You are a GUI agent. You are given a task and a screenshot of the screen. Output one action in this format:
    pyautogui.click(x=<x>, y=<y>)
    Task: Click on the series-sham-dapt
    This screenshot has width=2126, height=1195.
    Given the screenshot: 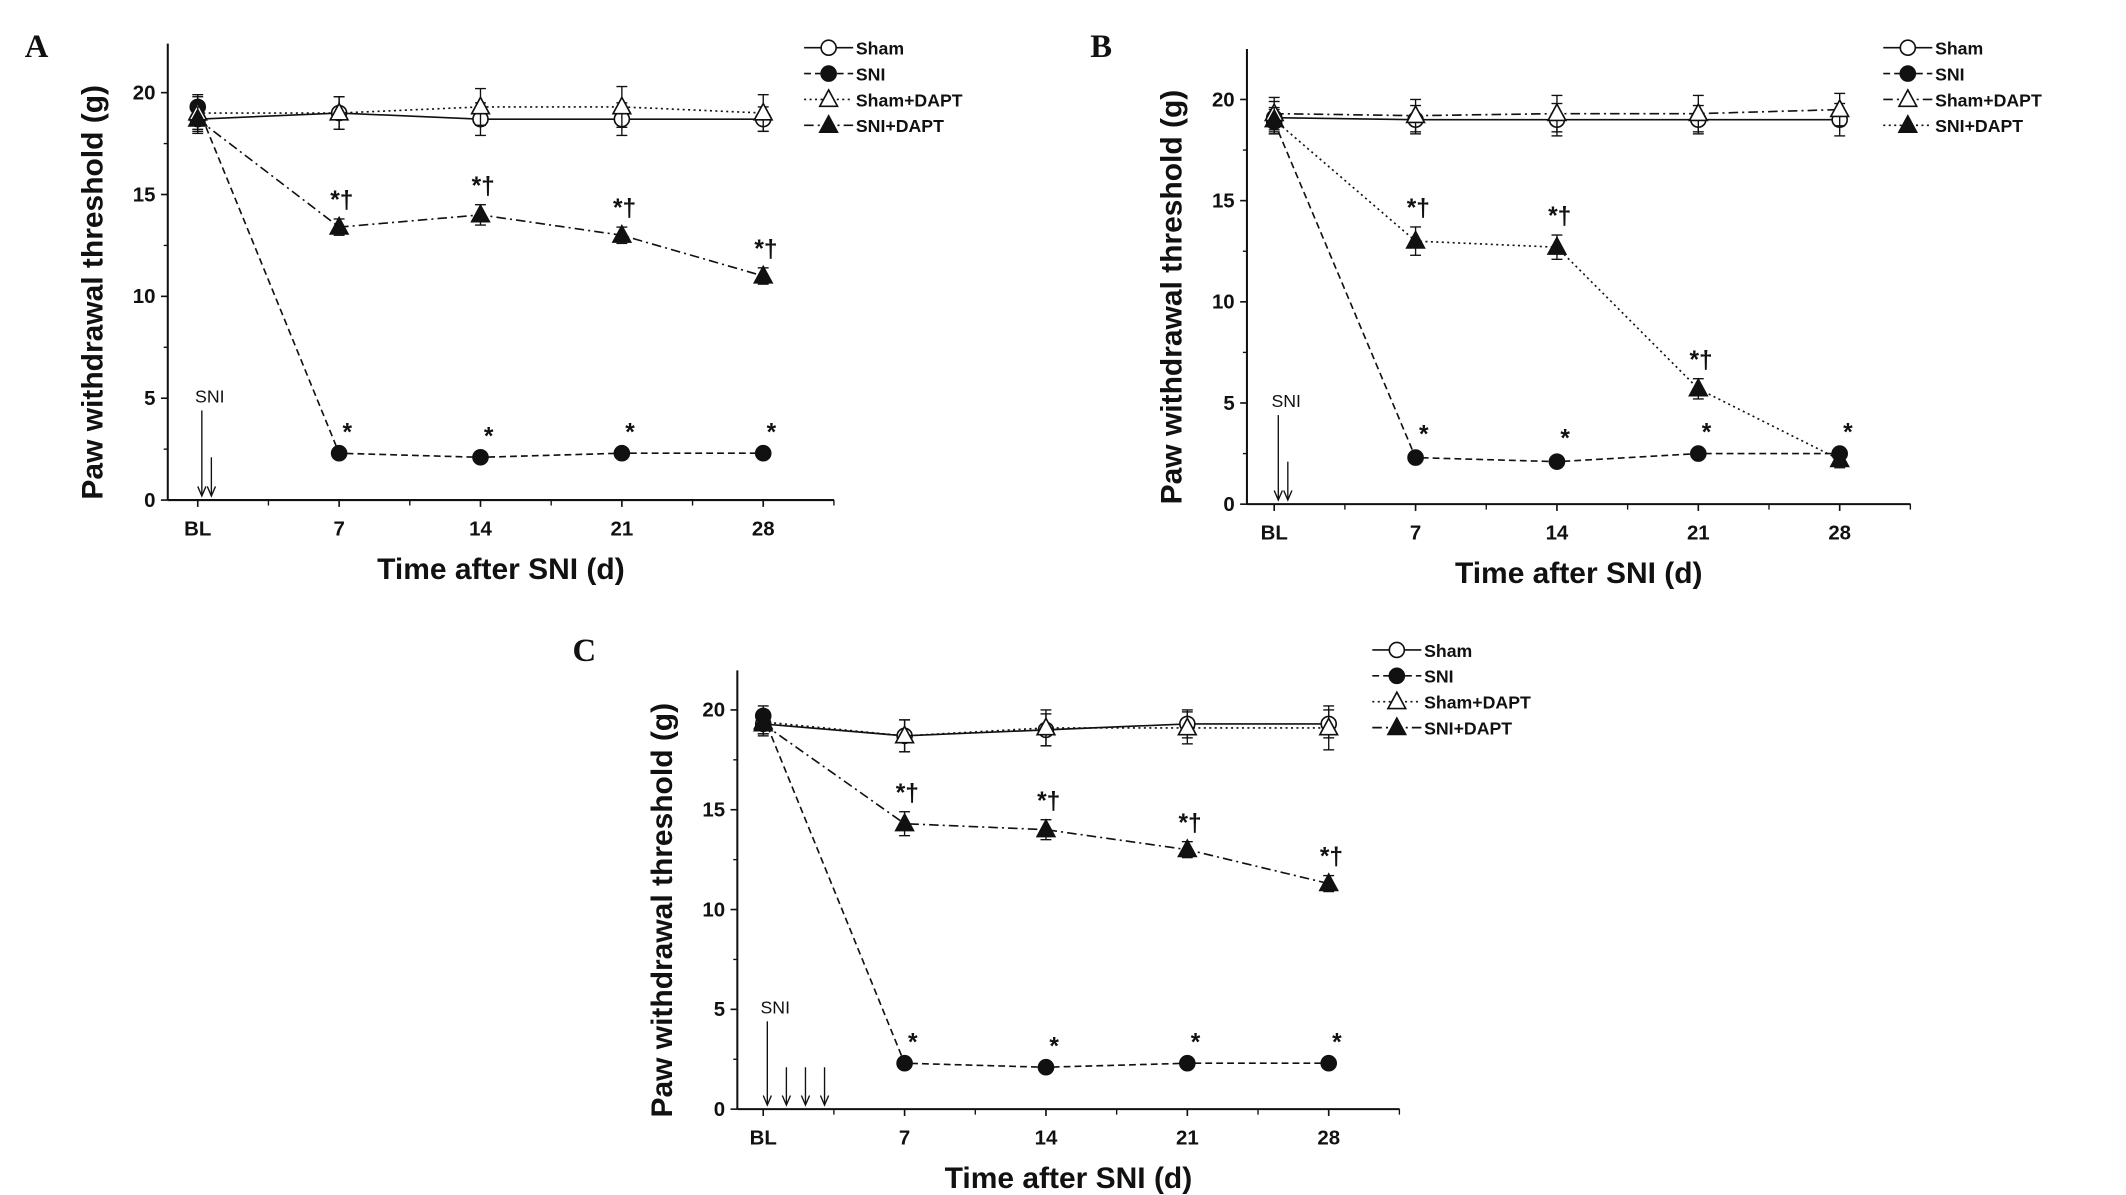 What is the action you would take?
    pyautogui.click(x=1045, y=729)
    